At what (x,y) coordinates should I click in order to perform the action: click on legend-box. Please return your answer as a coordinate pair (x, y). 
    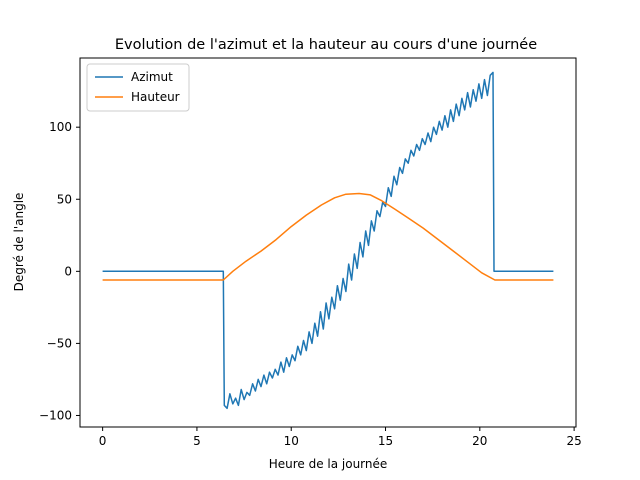
    Looking at the image, I should click on (138, 87).